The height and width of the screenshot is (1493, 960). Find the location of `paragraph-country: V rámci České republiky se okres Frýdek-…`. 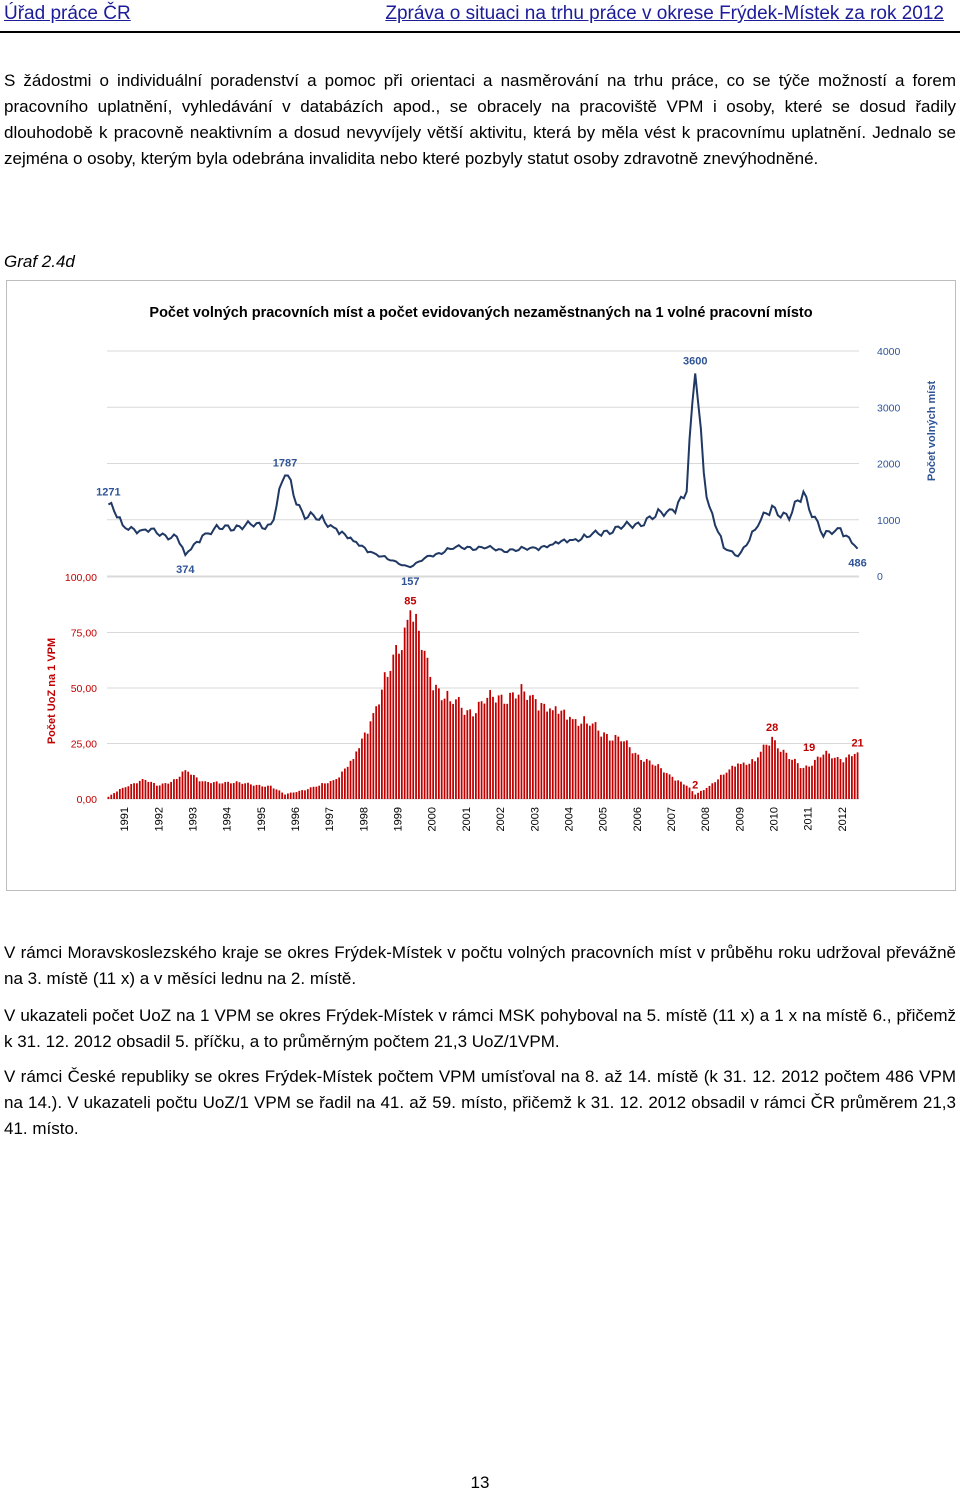

paragraph-country: V rámci České republiky se okres Frýdek-… is located at coordinates (480, 1102).